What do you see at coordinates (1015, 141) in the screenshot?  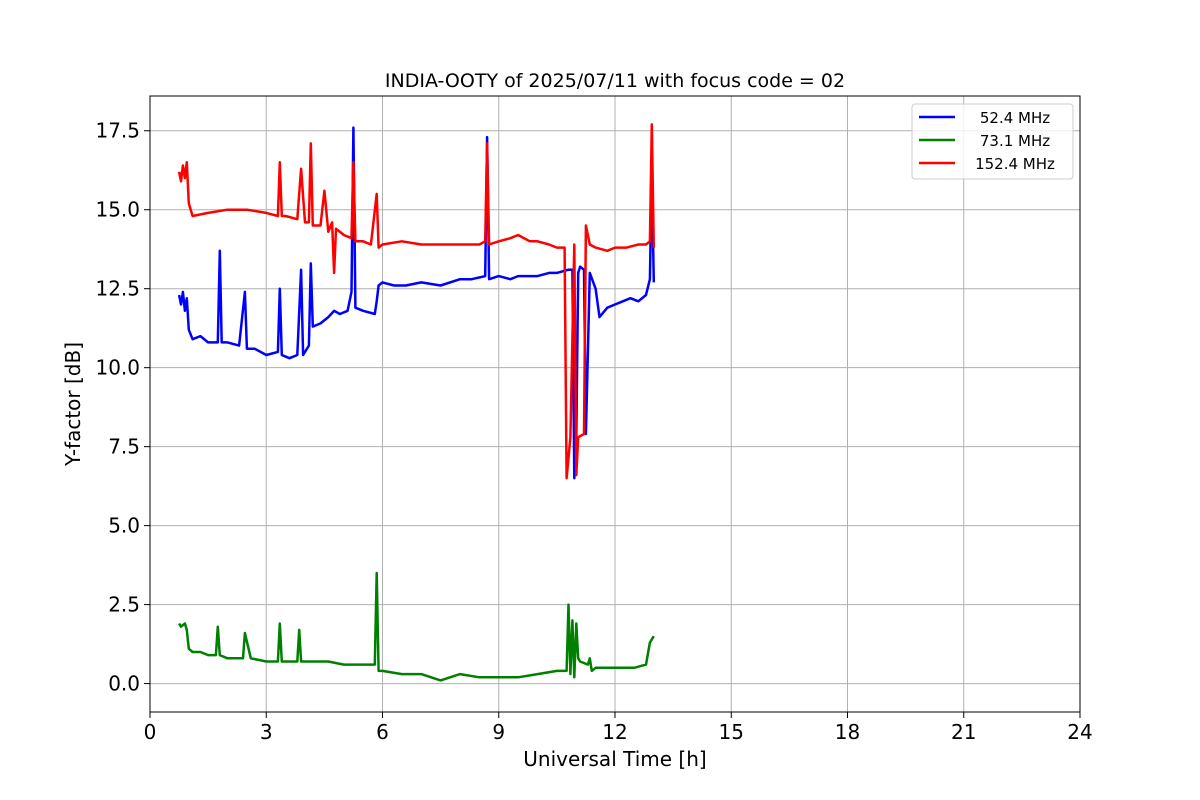 I see `legend-label: 73.1 MHz` at bounding box center [1015, 141].